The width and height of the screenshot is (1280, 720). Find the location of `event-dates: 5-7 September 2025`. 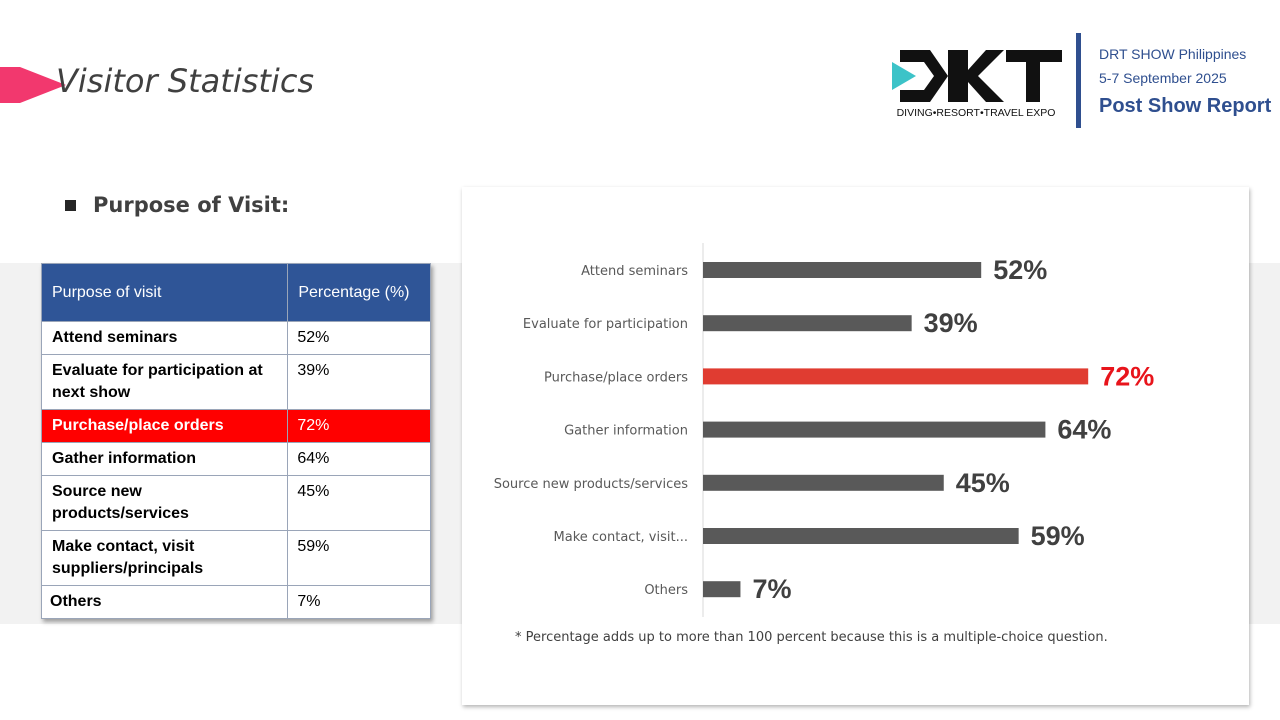

event-dates: 5-7 September 2025 is located at coordinates (1163, 78).